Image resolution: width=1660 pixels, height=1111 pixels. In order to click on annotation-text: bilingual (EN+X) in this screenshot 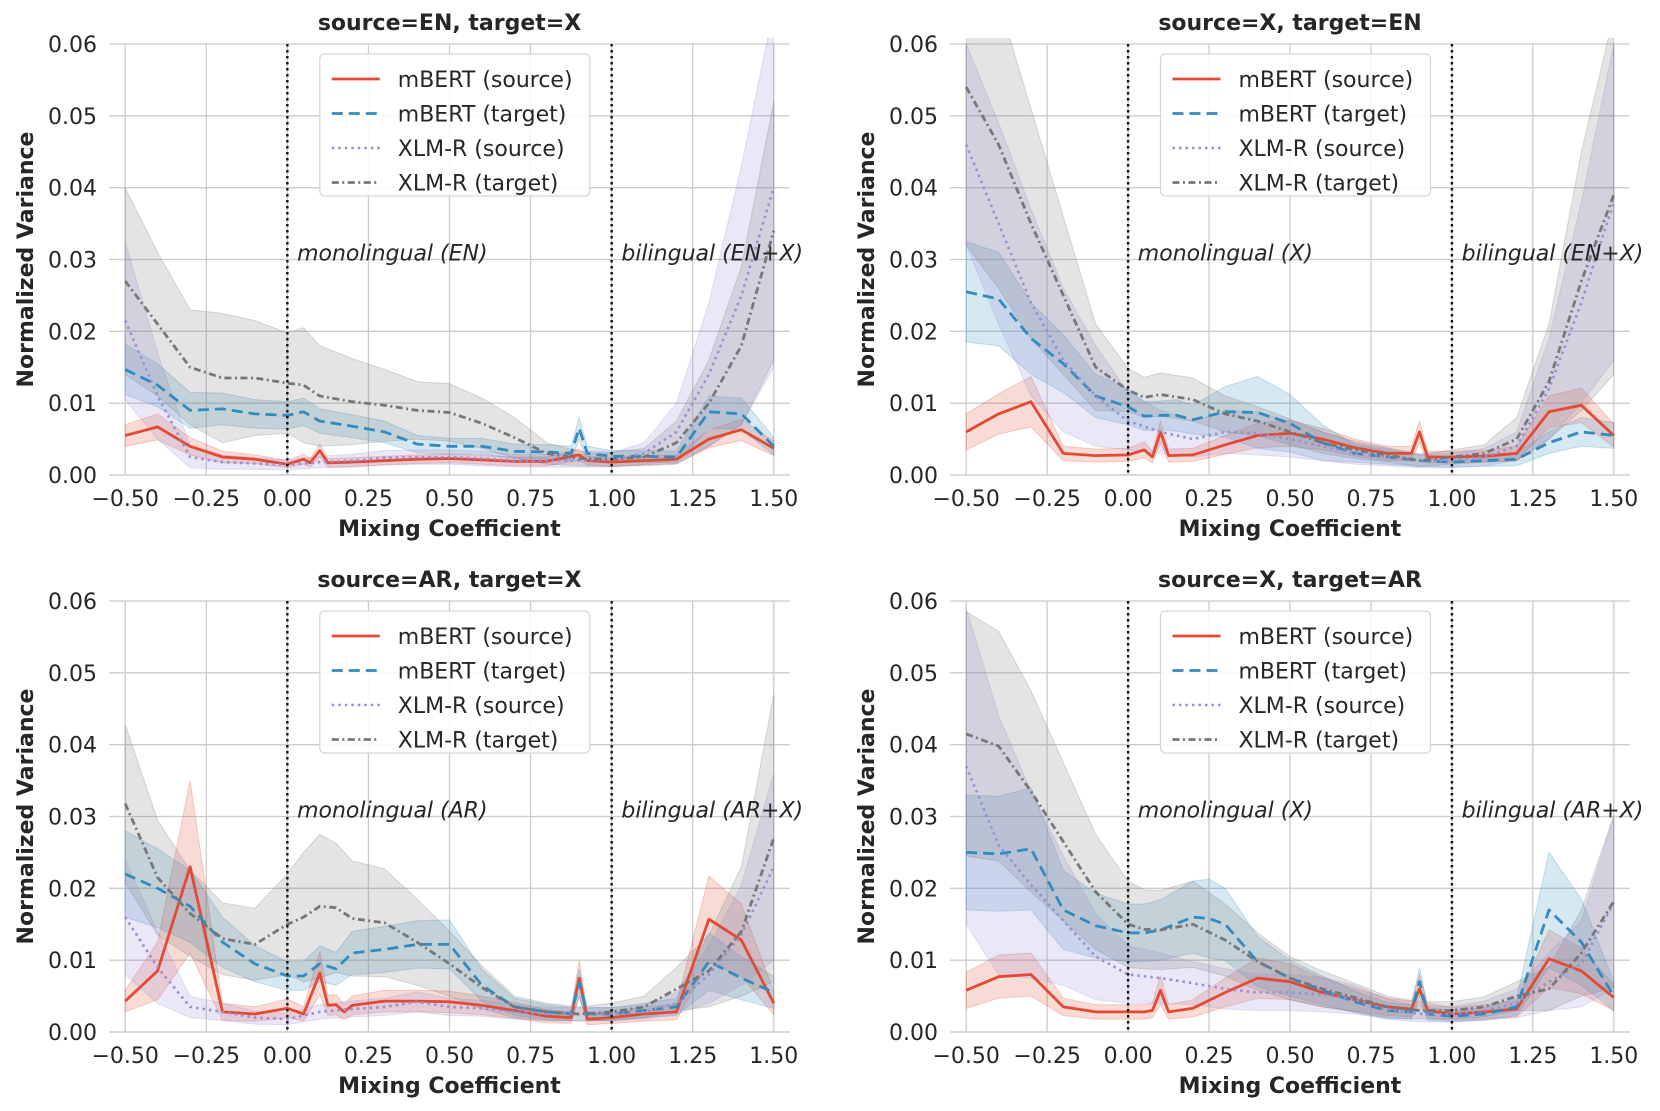, I will do `click(712, 253)`.